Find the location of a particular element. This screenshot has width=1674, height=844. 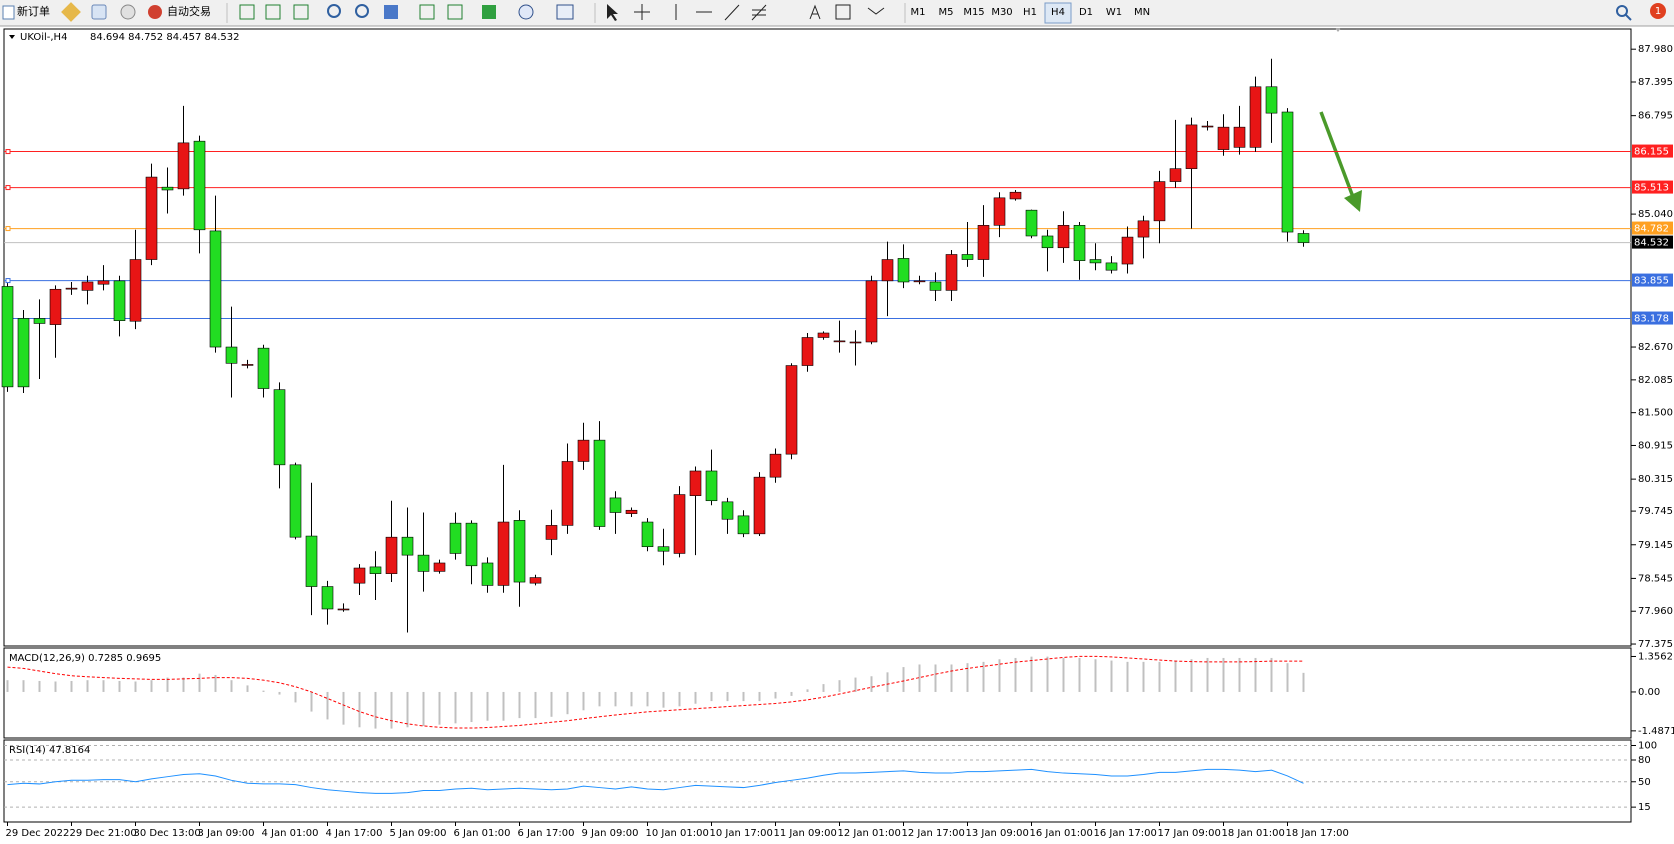

timeframe-button: M15 is located at coordinates (973, 12).